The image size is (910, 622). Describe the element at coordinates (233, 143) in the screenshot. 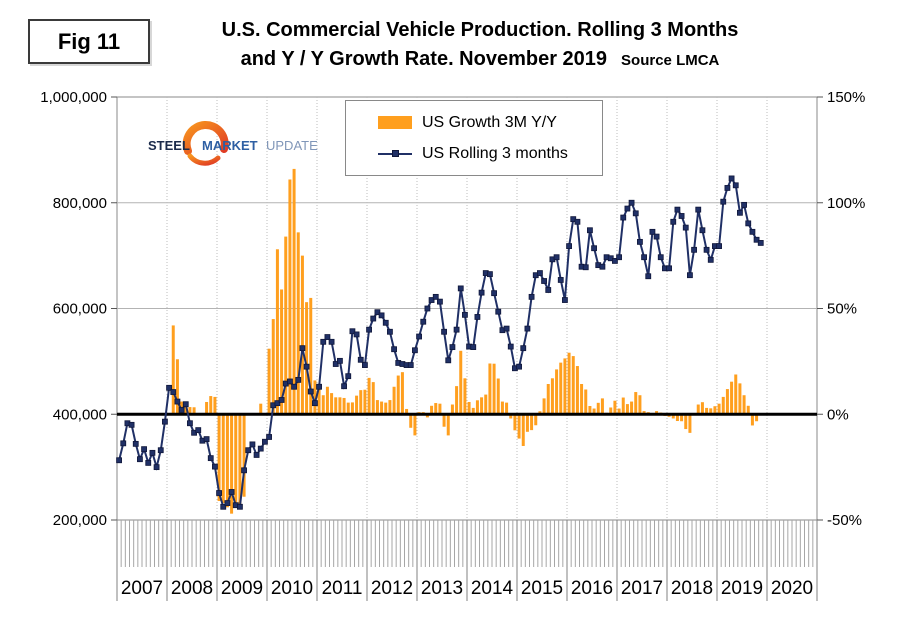

I see `logo-swoosh-icon: STEEL MARKET UPDATE` at that location.